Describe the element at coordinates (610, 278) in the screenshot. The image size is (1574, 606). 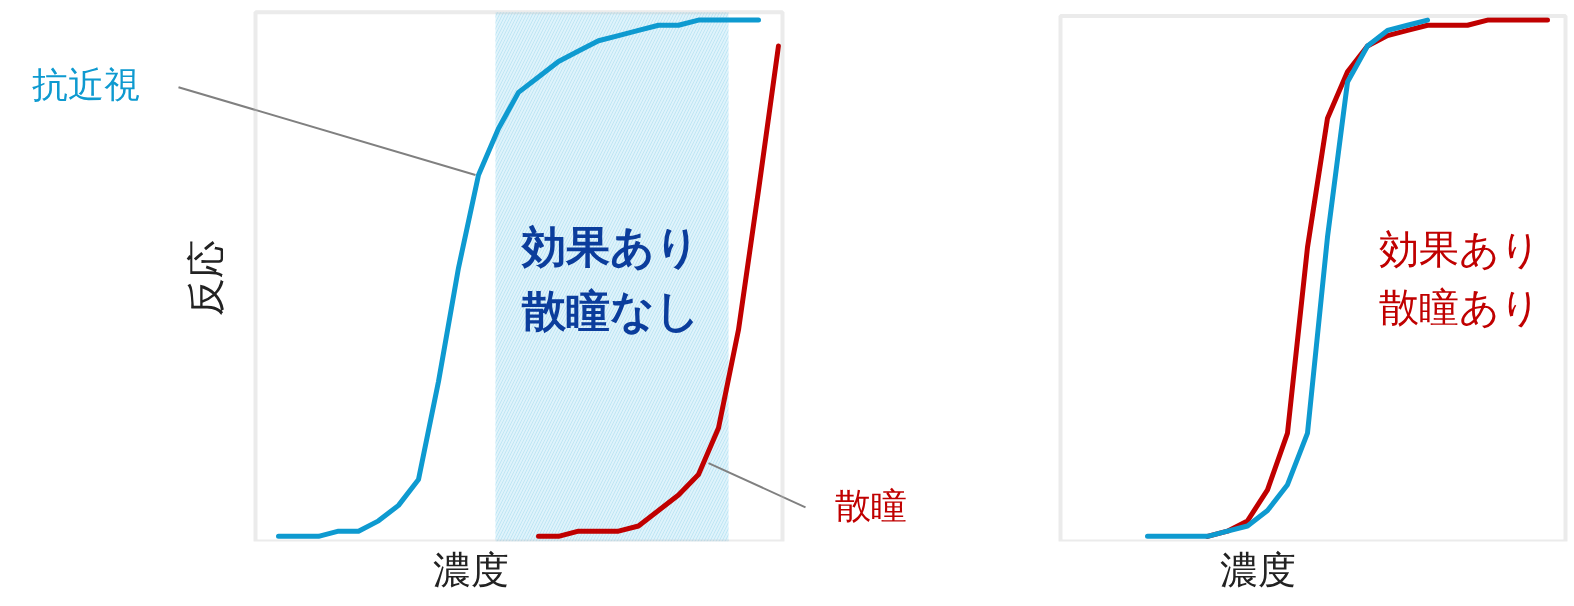
I see `annotation: 効果あり散瞳なし` at that location.